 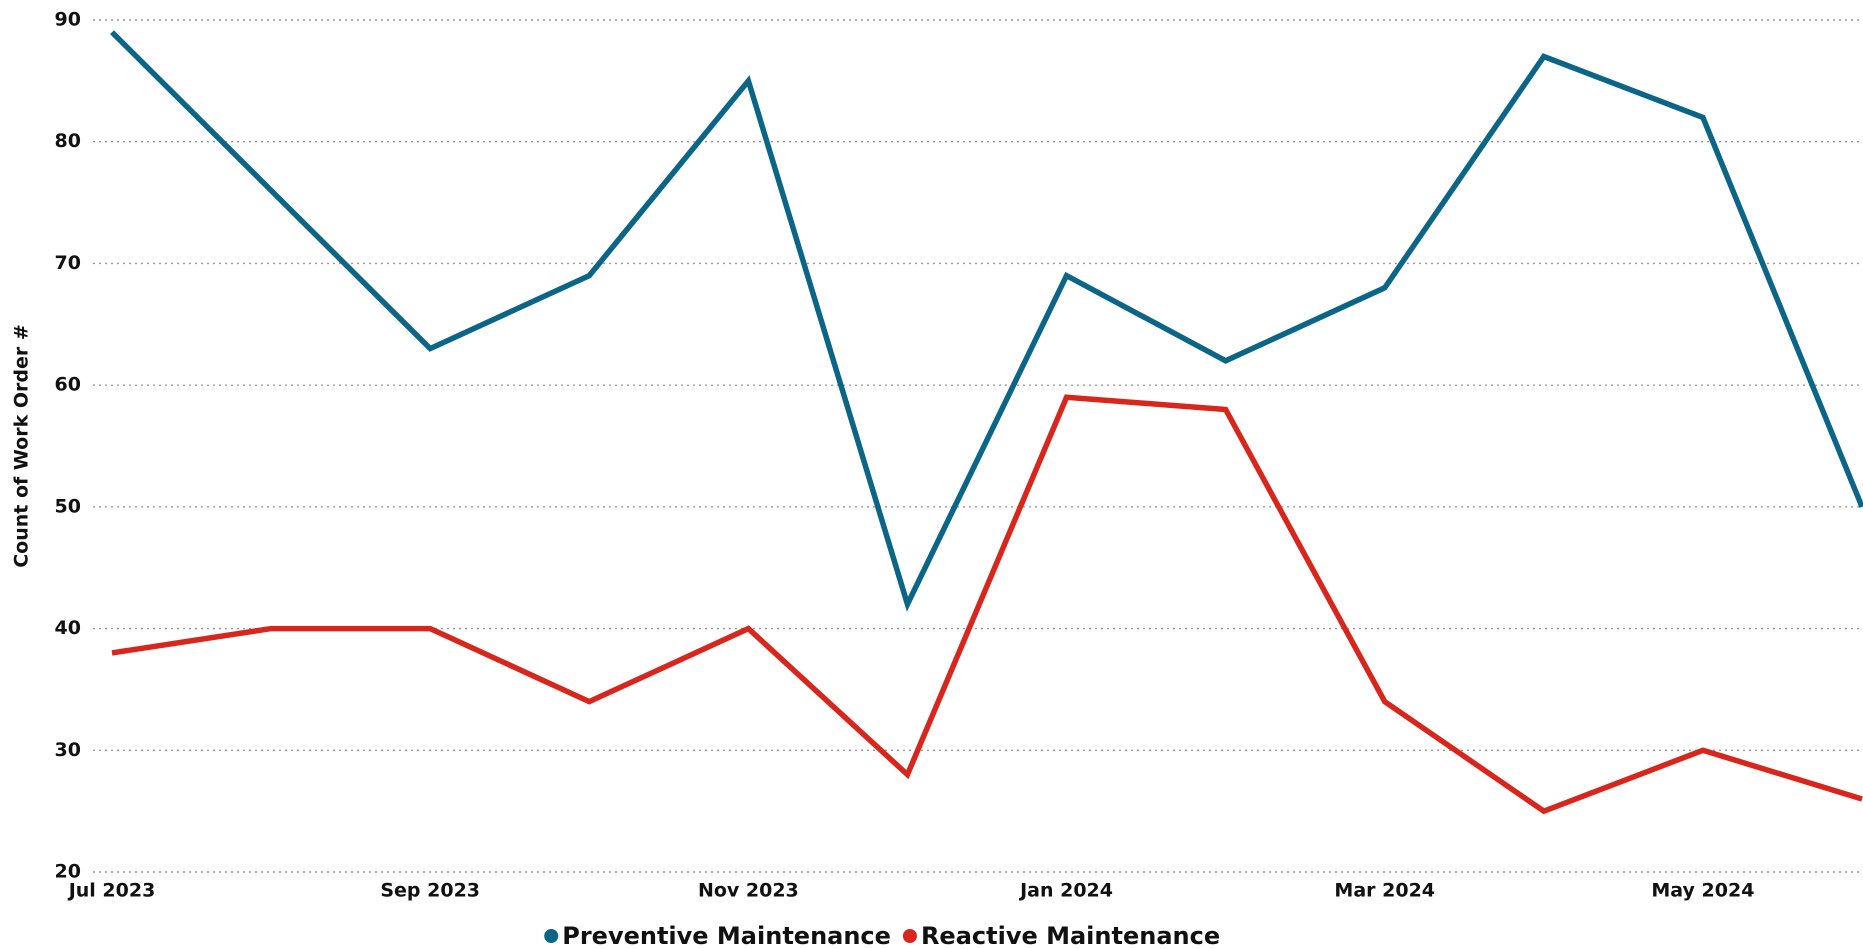 What do you see at coordinates (68, 750) in the screenshot?
I see `y-tick-label: 30` at bounding box center [68, 750].